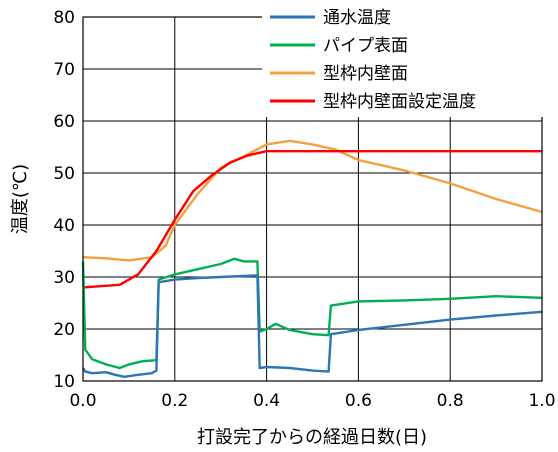  Describe the element at coordinates (357, 18) in the screenshot. I see `legend-label-0: 通水温度` at that location.